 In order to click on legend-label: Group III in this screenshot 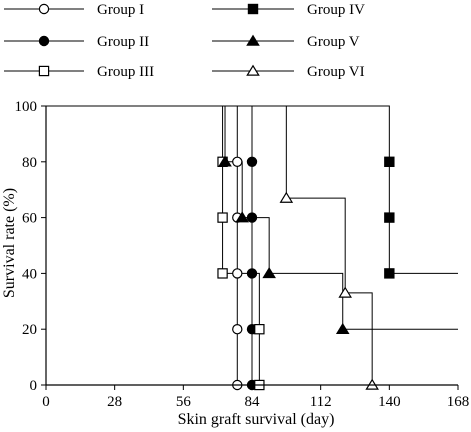, I will do `click(125, 72)`.